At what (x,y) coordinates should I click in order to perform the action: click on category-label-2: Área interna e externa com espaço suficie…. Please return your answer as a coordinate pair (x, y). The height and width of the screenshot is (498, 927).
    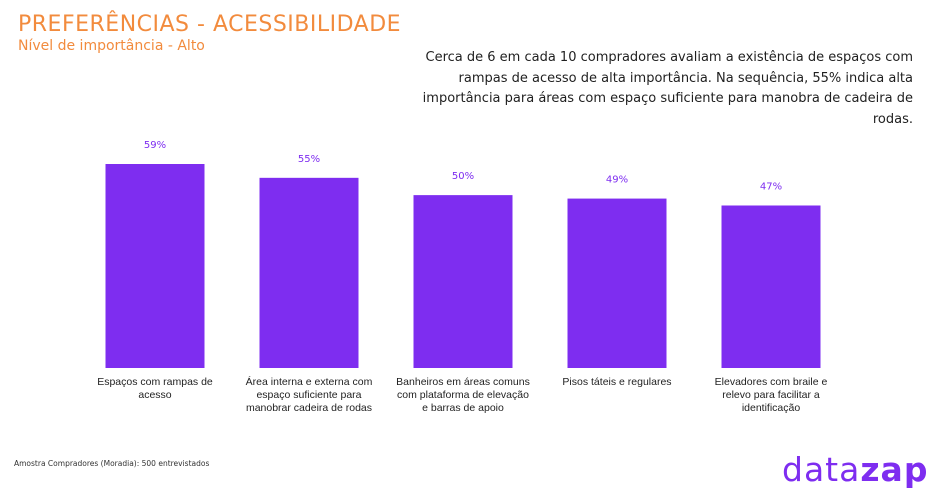
    Looking at the image, I should click on (309, 394).